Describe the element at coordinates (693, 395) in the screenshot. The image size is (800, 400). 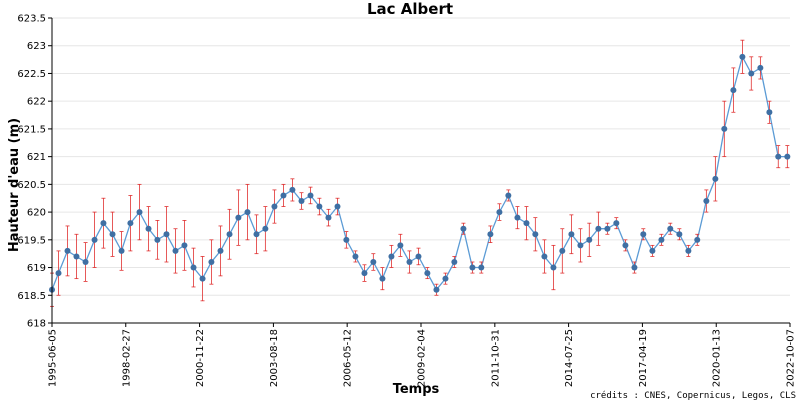
I see `credits-text: crédits : CNES, Copernicus, Legos, CLS` at that location.